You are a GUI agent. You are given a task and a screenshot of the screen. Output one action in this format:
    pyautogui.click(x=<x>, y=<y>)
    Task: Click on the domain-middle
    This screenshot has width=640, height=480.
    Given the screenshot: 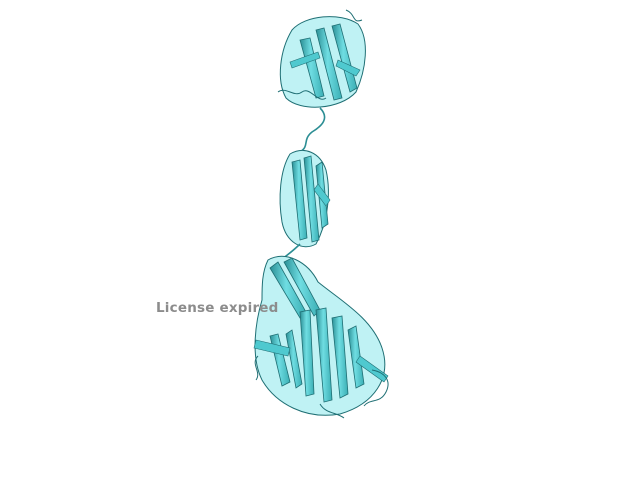 What is the action you would take?
    pyautogui.click(x=305, y=199)
    